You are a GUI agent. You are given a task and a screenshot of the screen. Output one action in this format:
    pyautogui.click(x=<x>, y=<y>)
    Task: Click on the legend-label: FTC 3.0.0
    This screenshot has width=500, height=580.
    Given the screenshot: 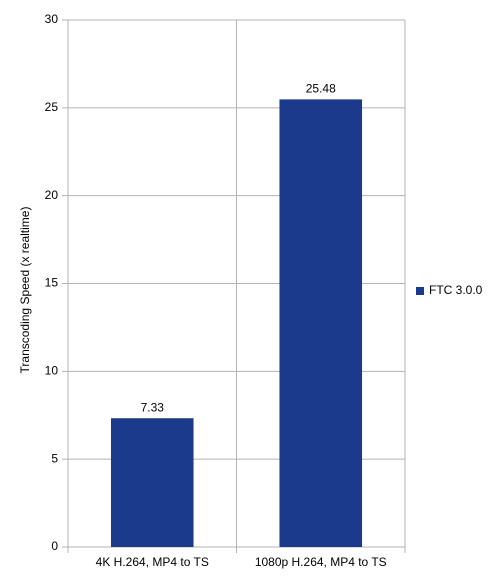 What is the action you would take?
    pyautogui.click(x=456, y=290)
    